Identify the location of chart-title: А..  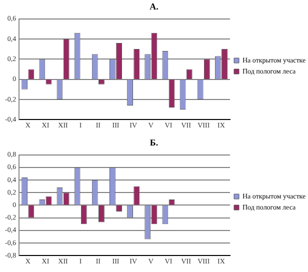
(154, 7).